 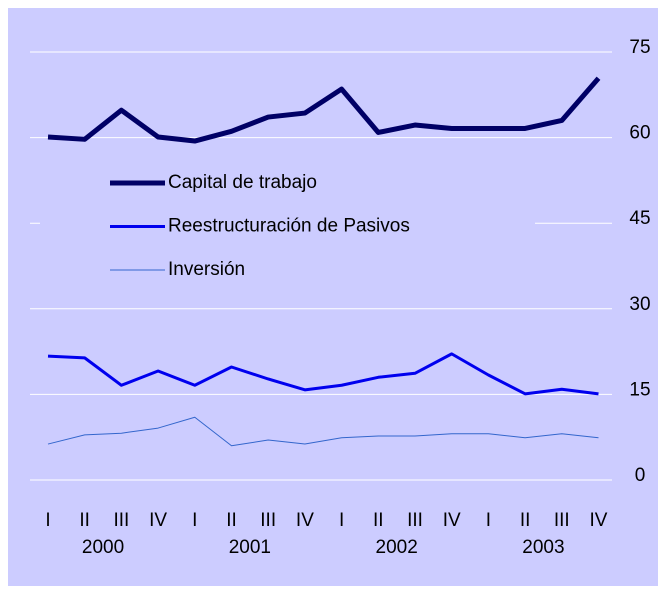 What do you see at coordinates (639, 389) in the screenshot?
I see `y-tick-label: 15` at bounding box center [639, 389].